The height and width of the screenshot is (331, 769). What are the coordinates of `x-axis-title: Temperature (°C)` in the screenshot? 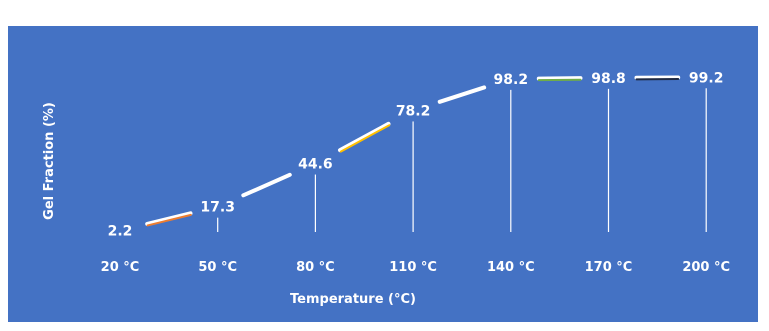 It's located at (353, 299).